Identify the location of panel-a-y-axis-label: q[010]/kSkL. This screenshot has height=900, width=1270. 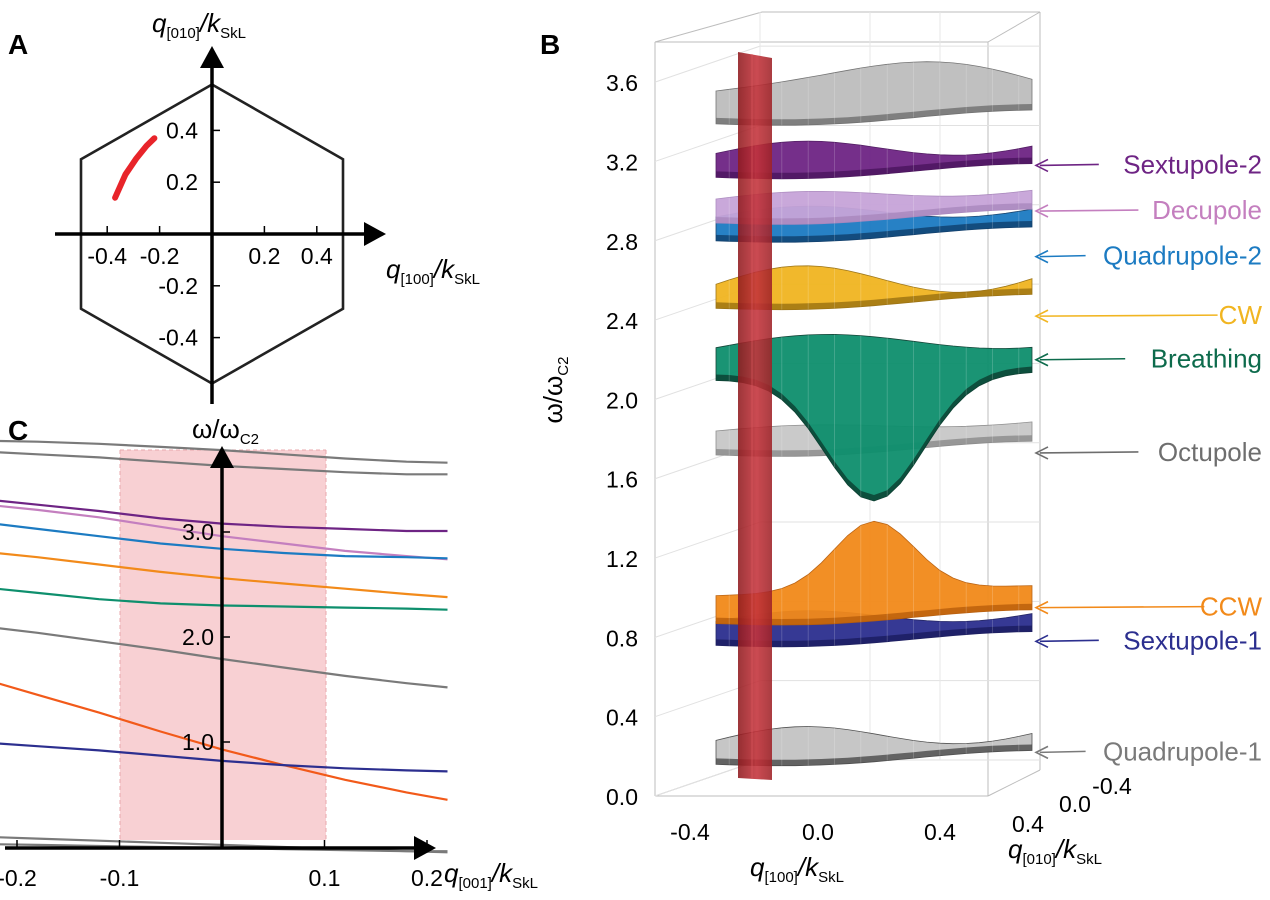
(199, 25).